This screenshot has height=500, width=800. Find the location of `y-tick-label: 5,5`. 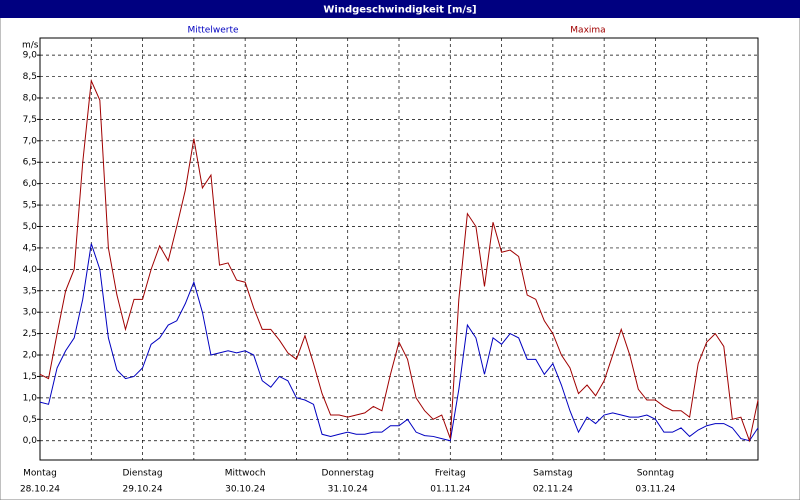

y-tick-label: 5,5 is located at coordinates (30, 206).